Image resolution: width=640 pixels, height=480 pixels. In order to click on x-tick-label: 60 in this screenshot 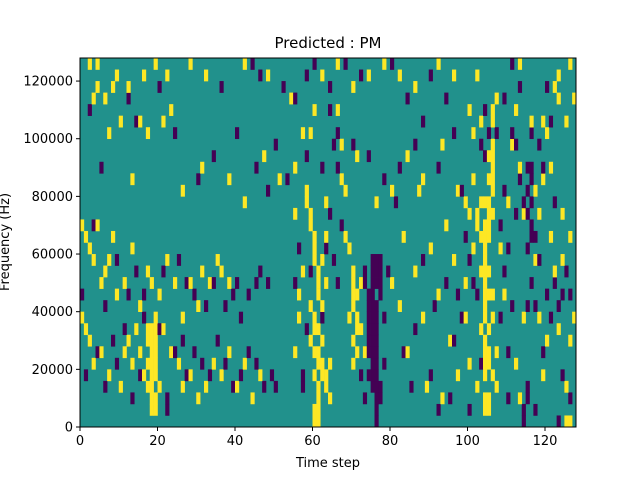, I will do `click(312, 441)`.